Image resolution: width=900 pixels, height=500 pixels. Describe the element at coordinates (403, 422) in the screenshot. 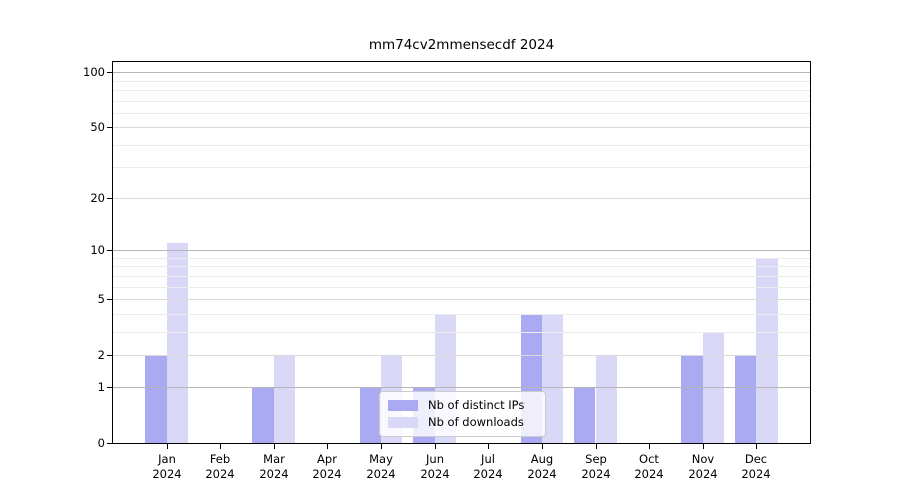

I see `downloads-swatch` at that location.